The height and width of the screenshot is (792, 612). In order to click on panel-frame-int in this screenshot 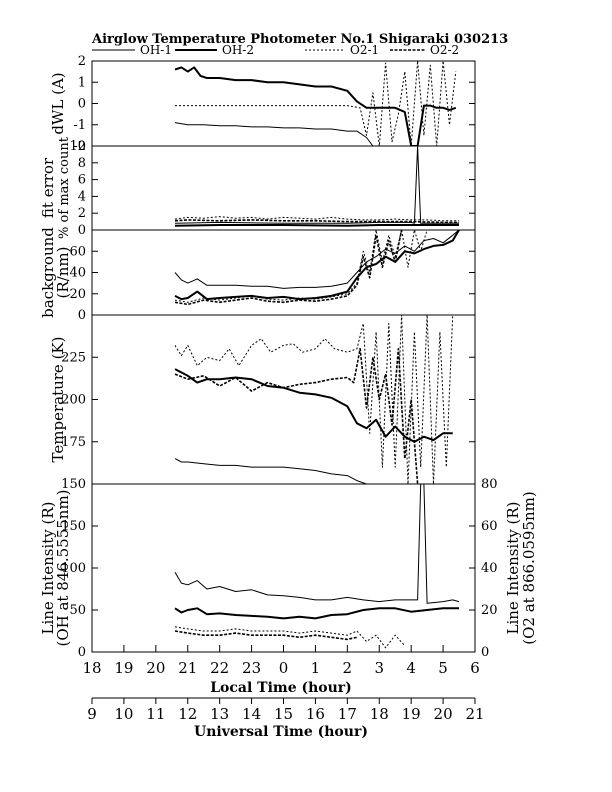, I will do `click(283, 568)`.